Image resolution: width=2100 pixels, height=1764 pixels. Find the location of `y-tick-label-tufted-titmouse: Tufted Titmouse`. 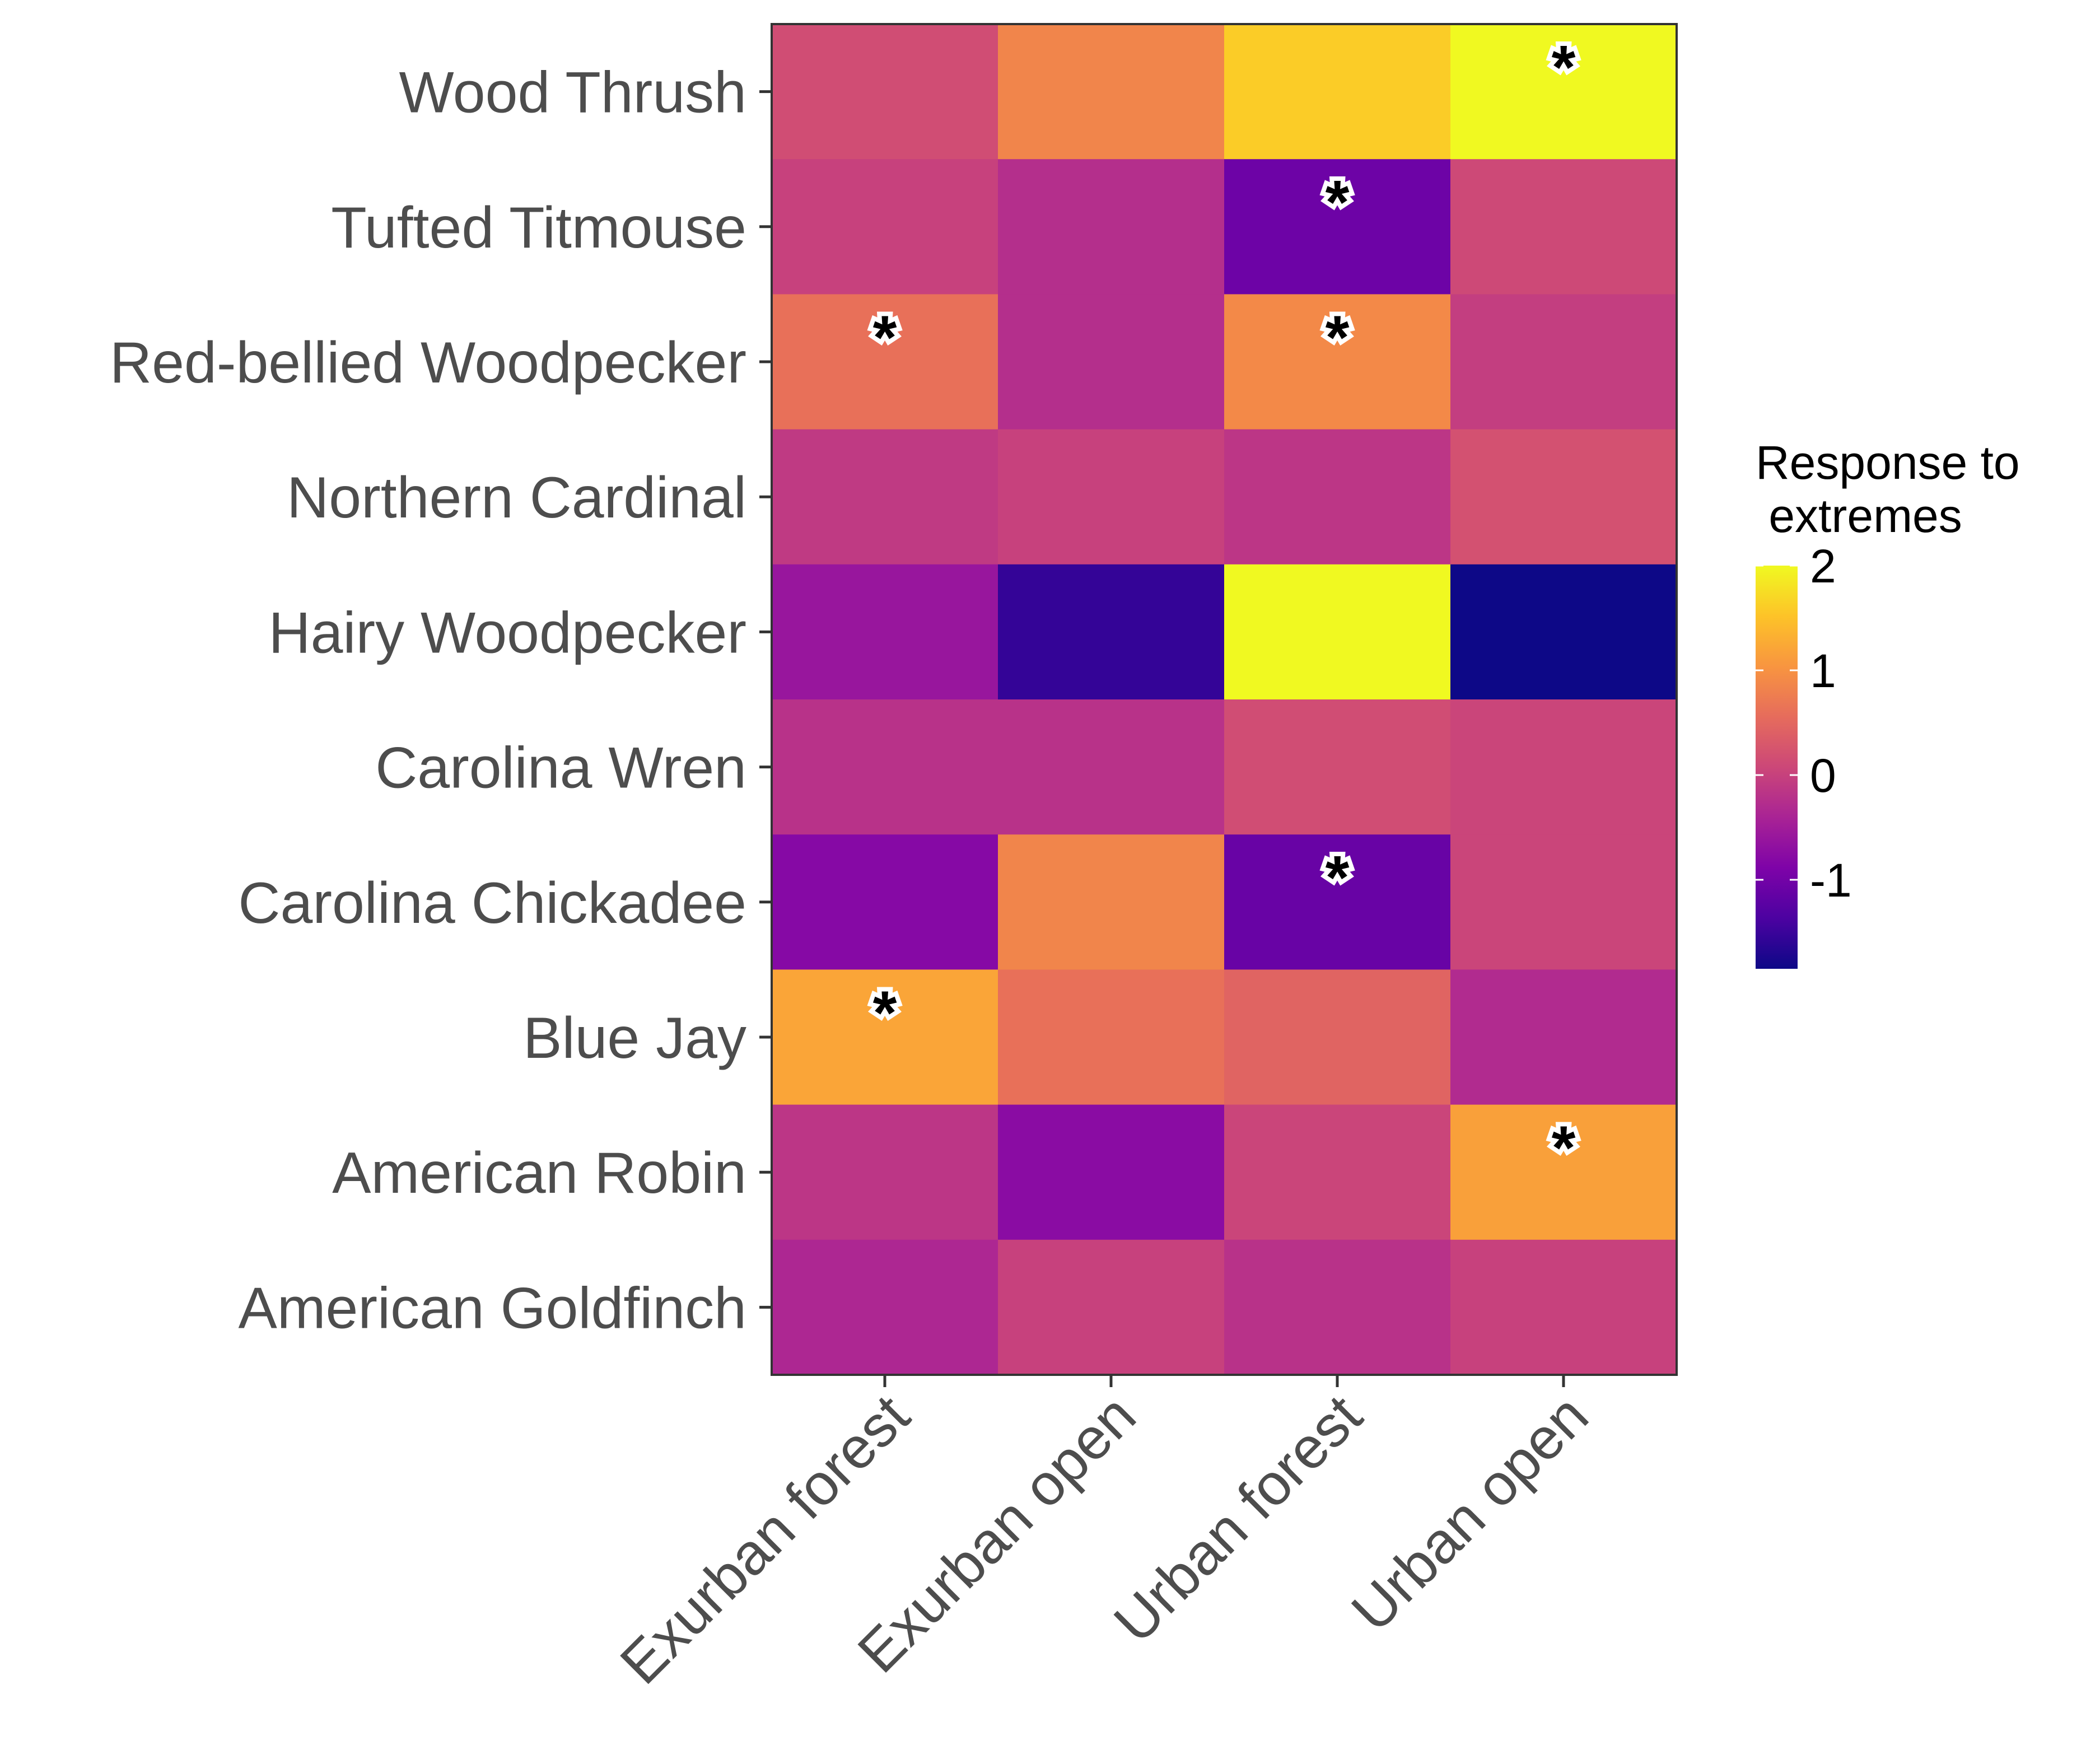

y-tick-label-tufted-titmouse: Tufted Titmouse is located at coordinates (539, 228).